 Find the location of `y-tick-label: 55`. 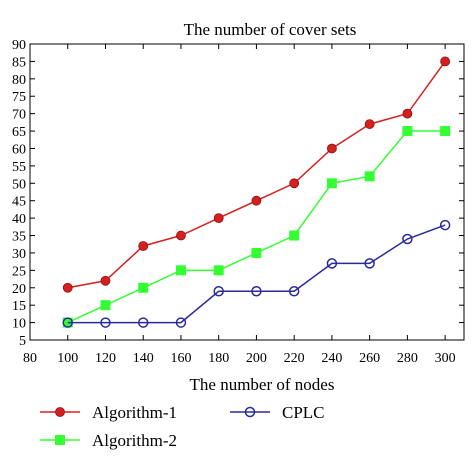

y-tick-label: 55 is located at coordinates (19, 167).